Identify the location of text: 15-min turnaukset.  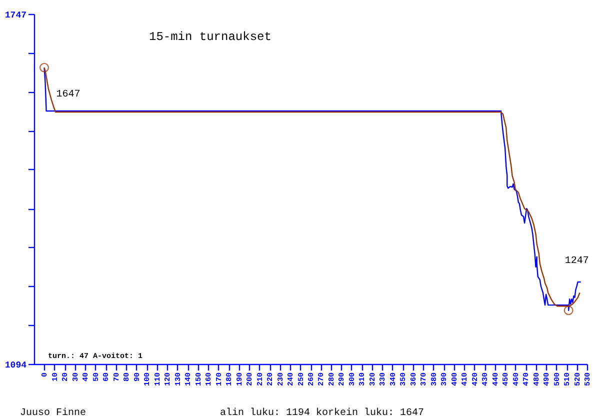
(210, 37).